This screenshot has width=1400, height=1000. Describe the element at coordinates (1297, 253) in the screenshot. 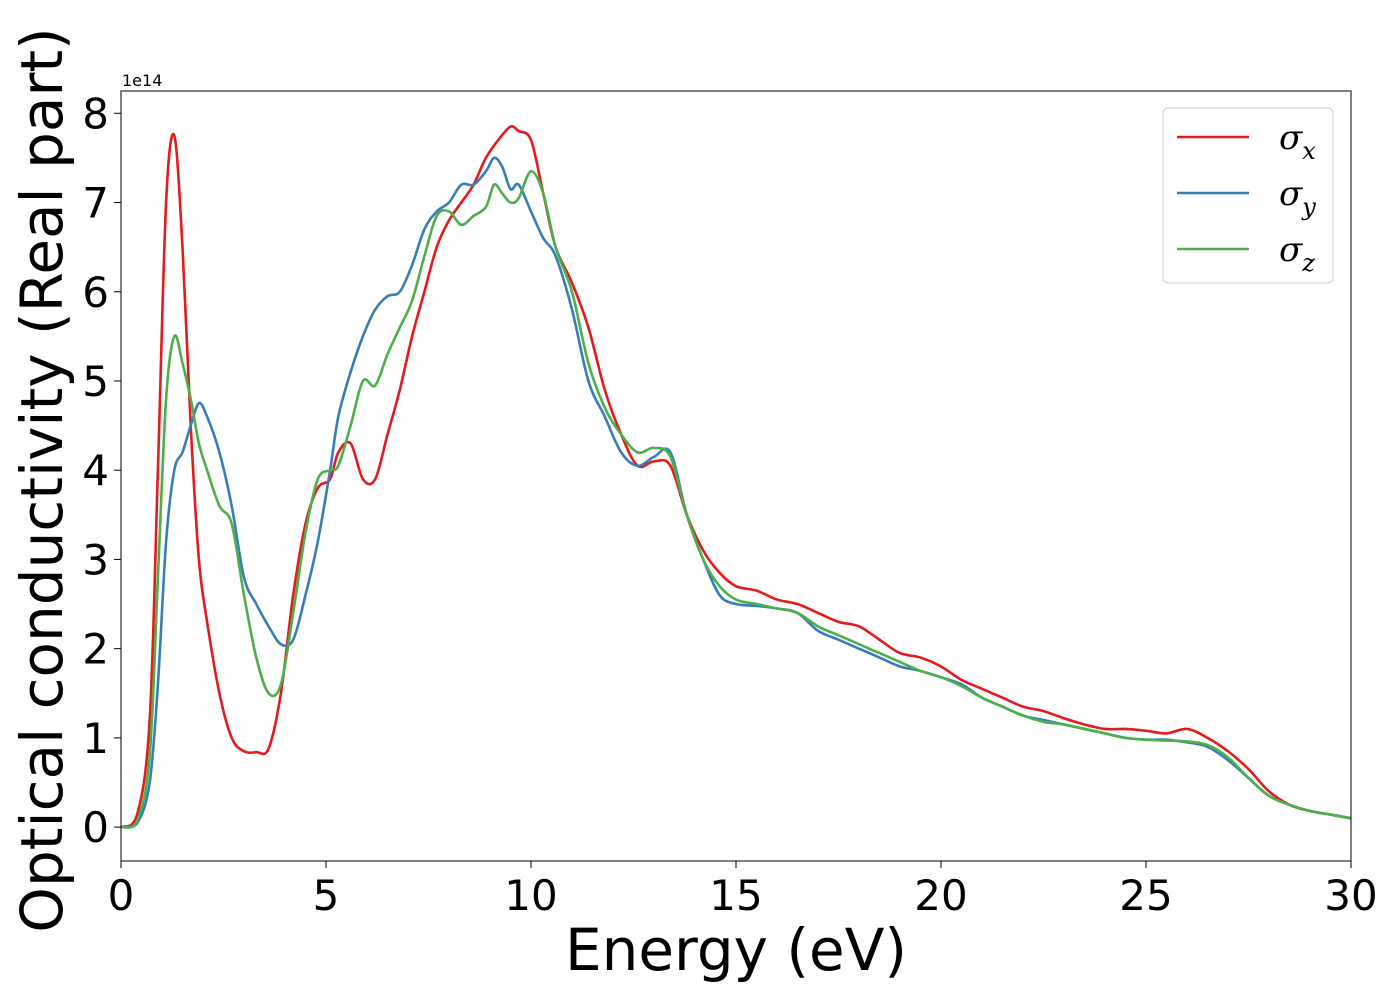

I see `legend-label-z: σz` at that location.